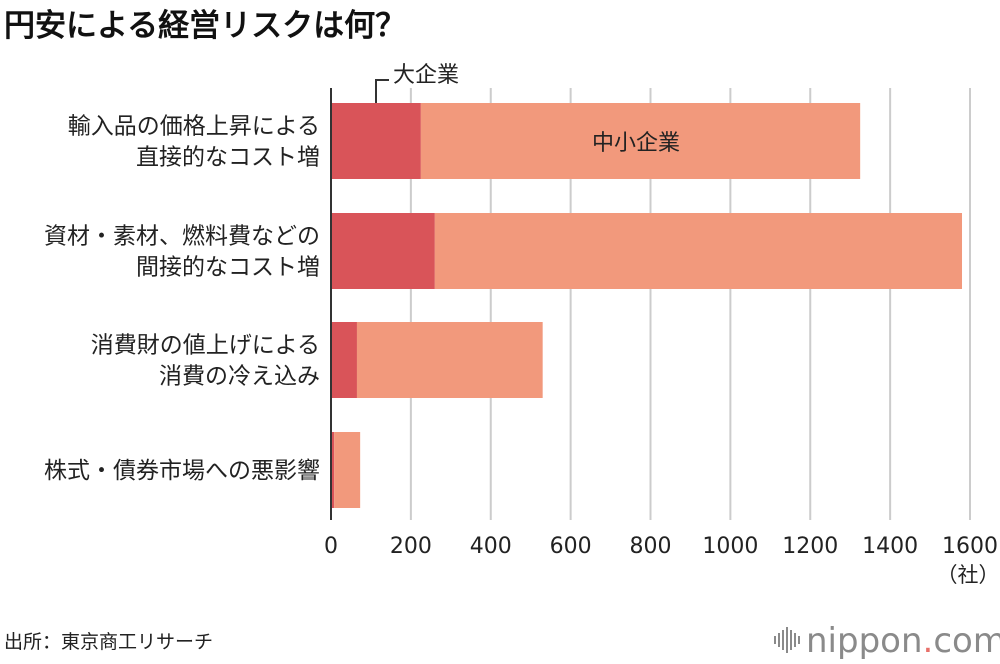 The image size is (1000, 664). What do you see at coordinates (182, 237) in the screenshot?
I see `category-label-1-0: 資材・素材、燃料費などの` at bounding box center [182, 237].